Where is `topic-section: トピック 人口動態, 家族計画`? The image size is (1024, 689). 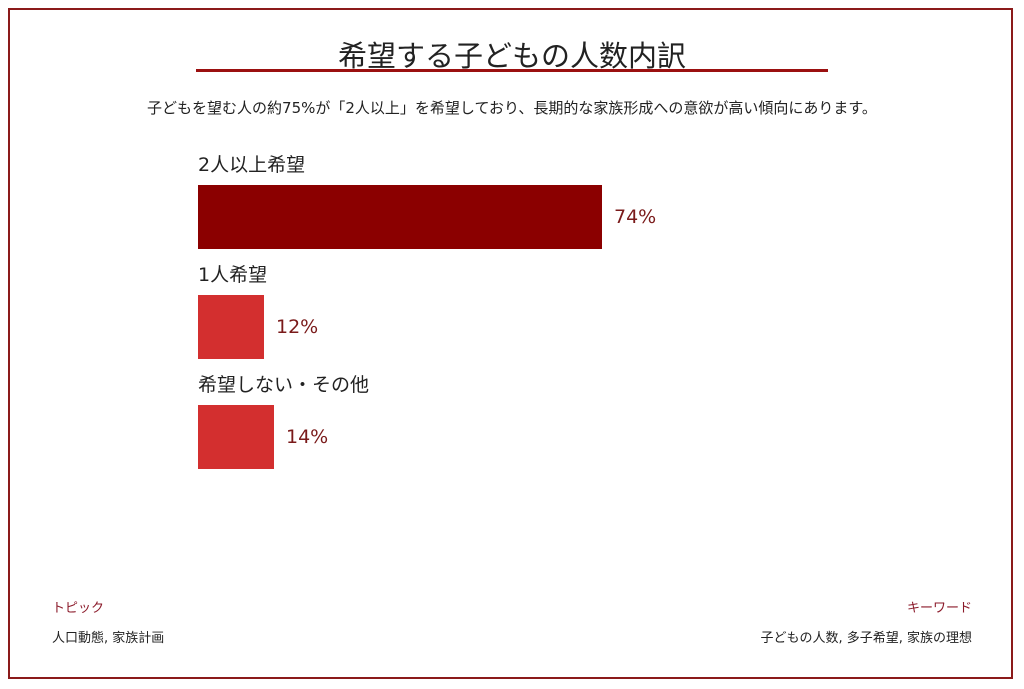 topic-section: トピック 人口動態, 家族計画 is located at coordinates (108, 624).